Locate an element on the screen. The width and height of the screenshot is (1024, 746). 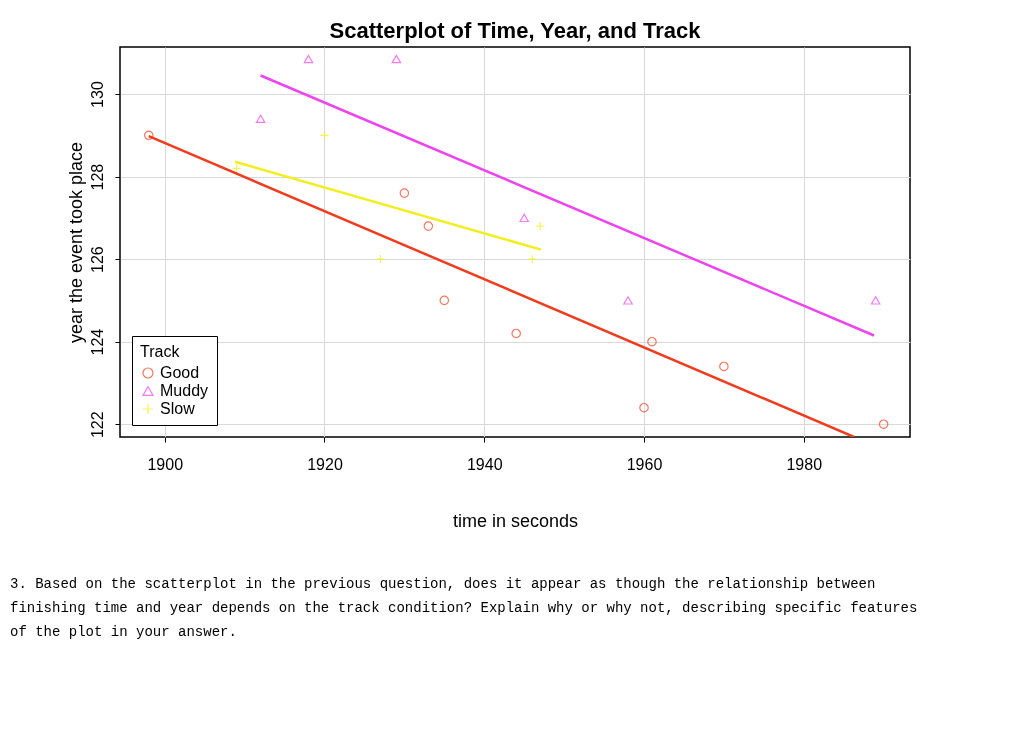
legend-title: Track is located at coordinates (160, 351).